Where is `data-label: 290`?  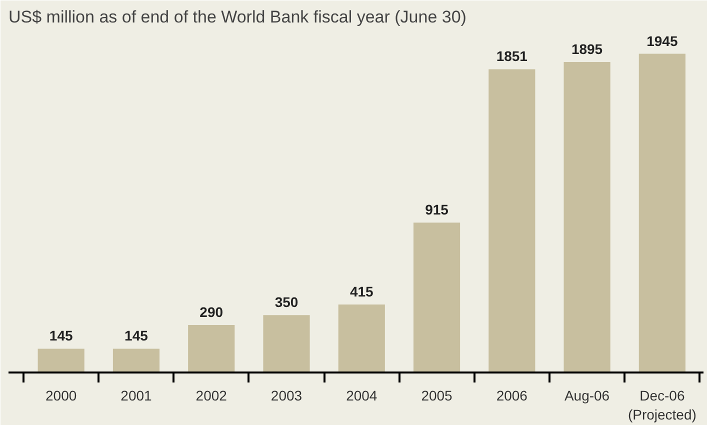
data-label: 290 is located at coordinates (212, 312).